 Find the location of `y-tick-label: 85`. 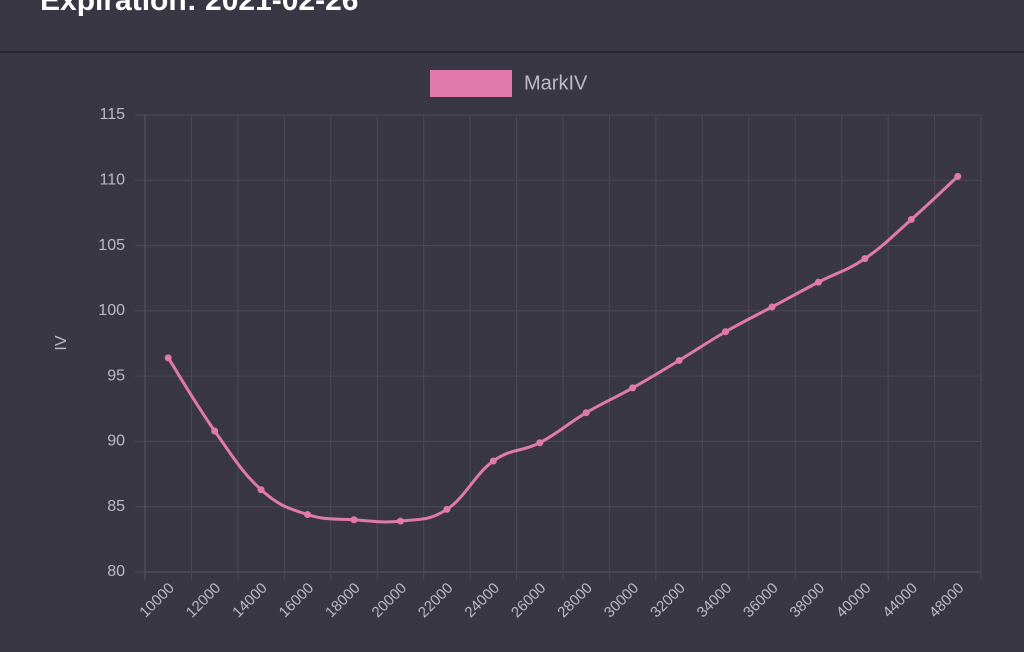

y-tick-label: 85 is located at coordinates (116, 506).